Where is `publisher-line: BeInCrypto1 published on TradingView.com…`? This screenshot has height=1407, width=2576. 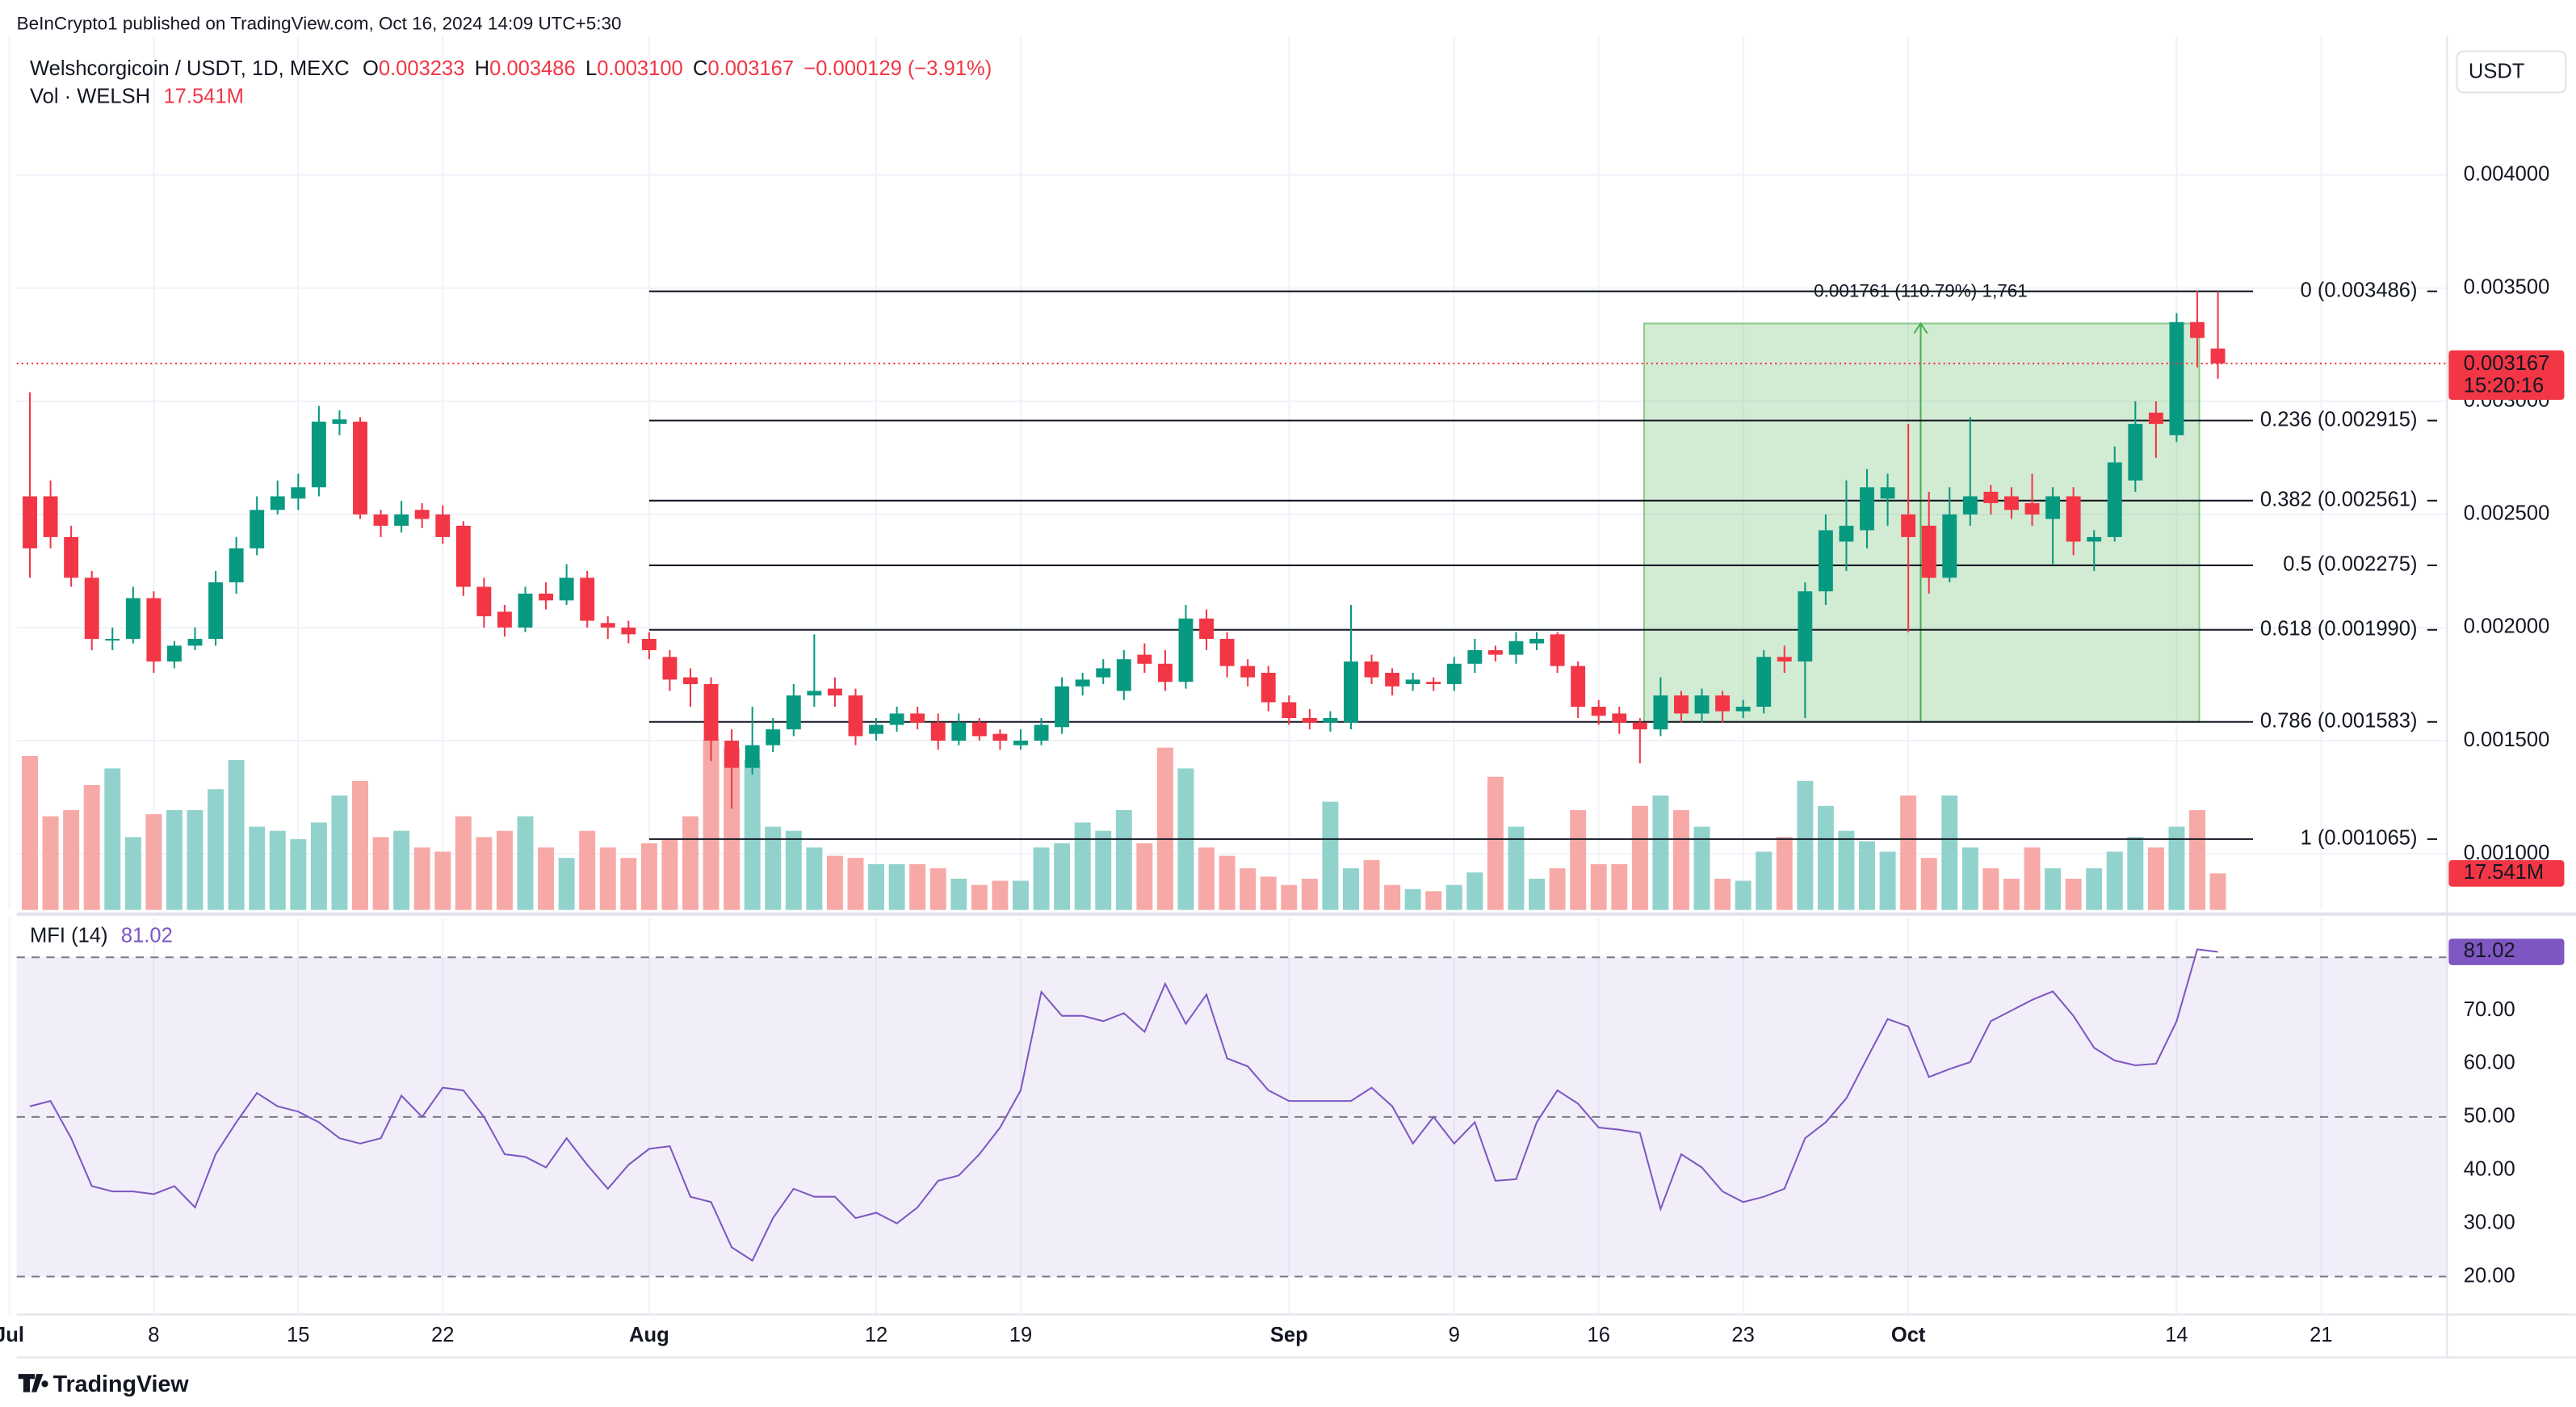
publisher-line: BeInCrypto1 published on TradingView.com… is located at coordinates (319, 24).